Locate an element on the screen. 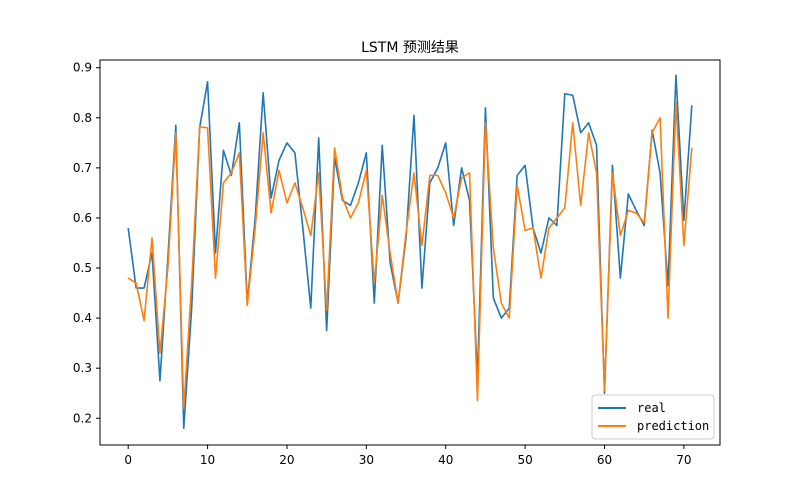 The height and width of the screenshot is (500, 800). chart-title: LSTM 预测结果 is located at coordinates (410, 48).